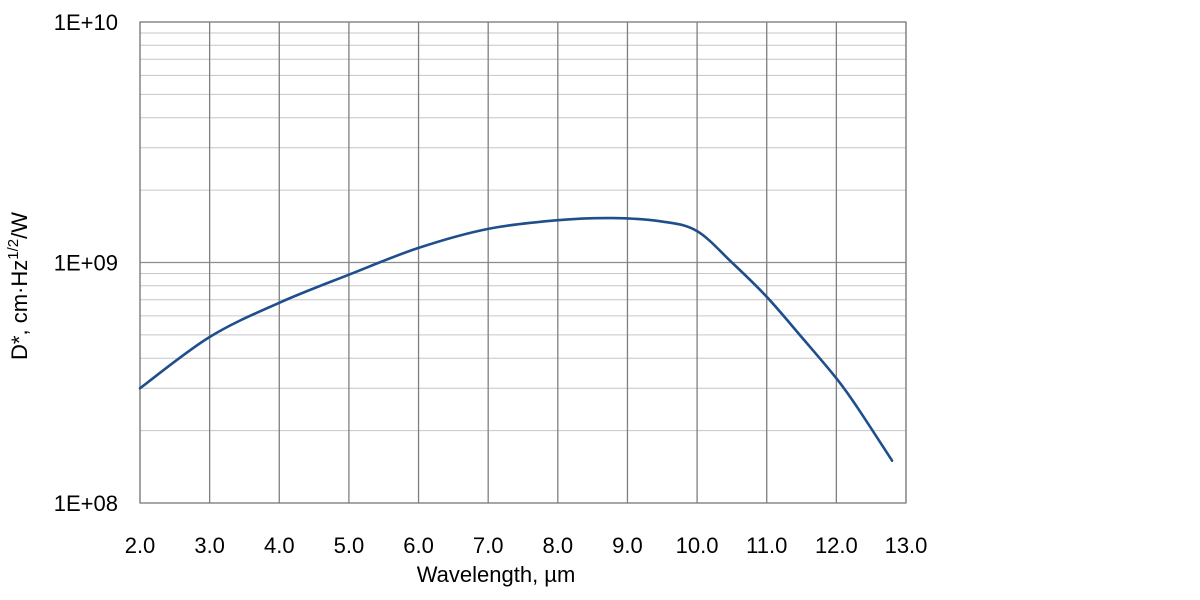  Describe the element at coordinates (86, 22) in the screenshot. I see `y-tick-label: 1E+10` at that location.